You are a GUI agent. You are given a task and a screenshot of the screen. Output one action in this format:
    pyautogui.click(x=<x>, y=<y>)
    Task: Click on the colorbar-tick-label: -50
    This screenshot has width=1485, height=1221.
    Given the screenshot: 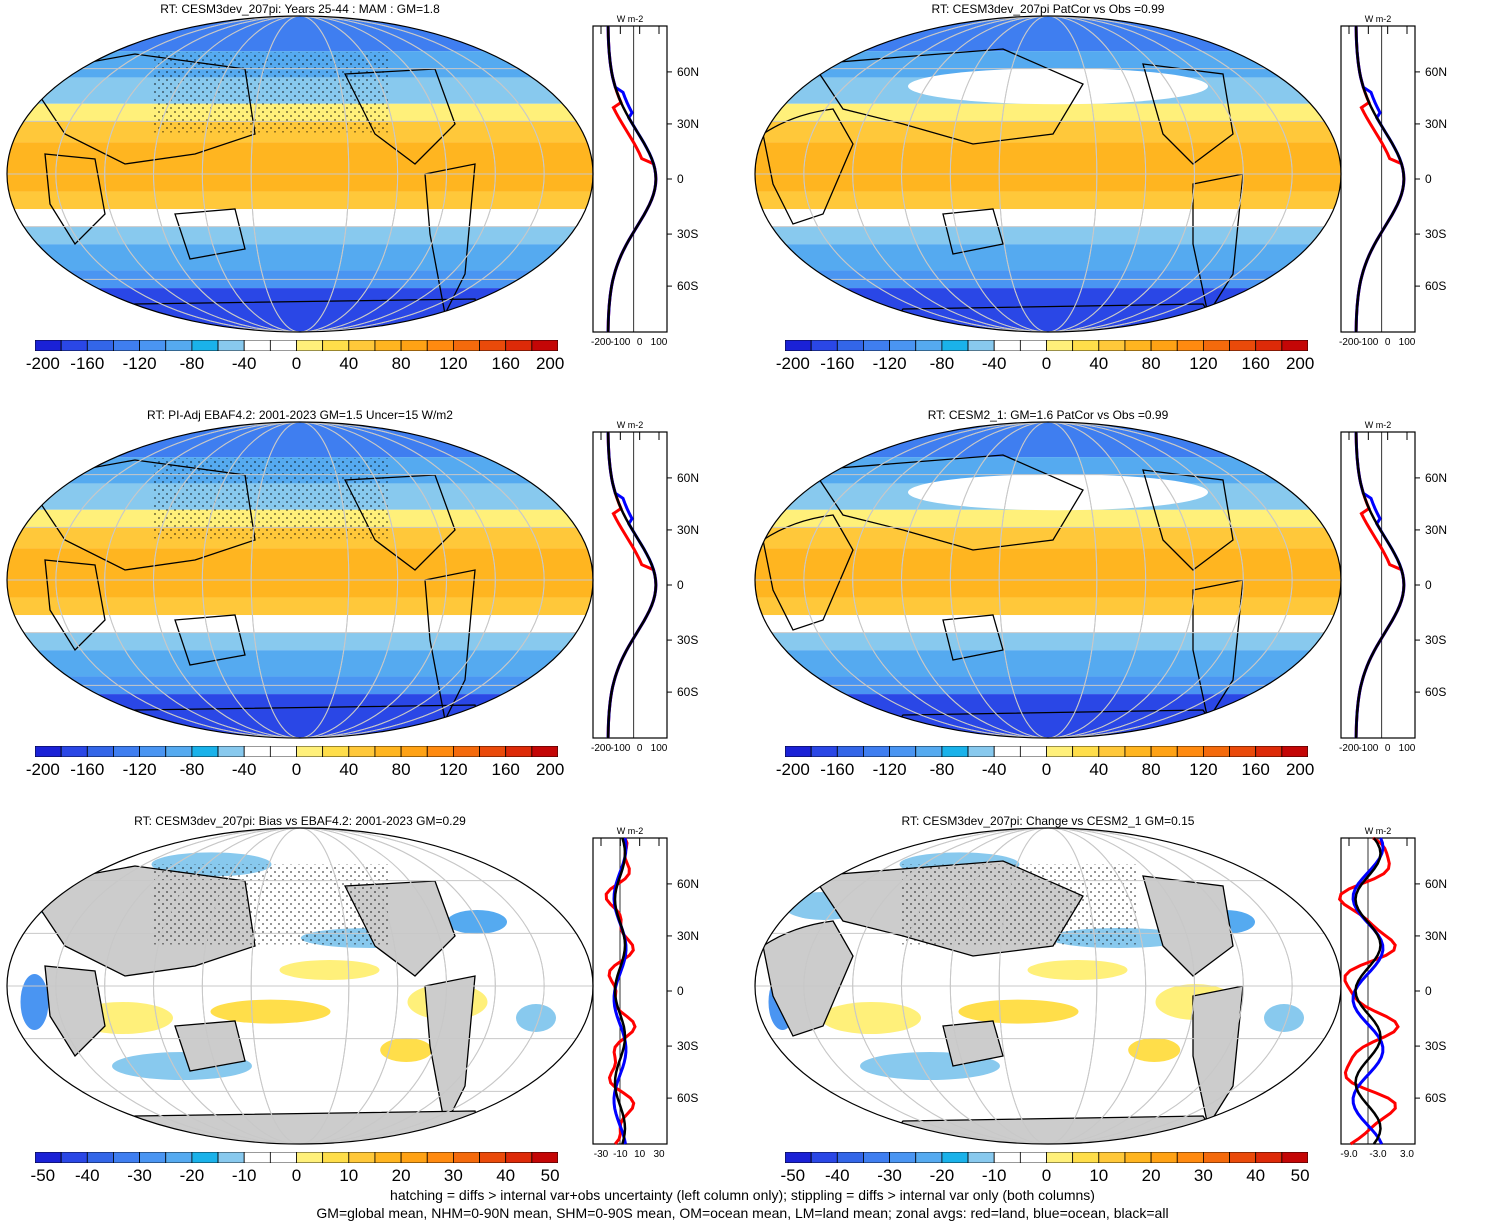 What is the action you would take?
    pyautogui.click(x=43, y=1175)
    